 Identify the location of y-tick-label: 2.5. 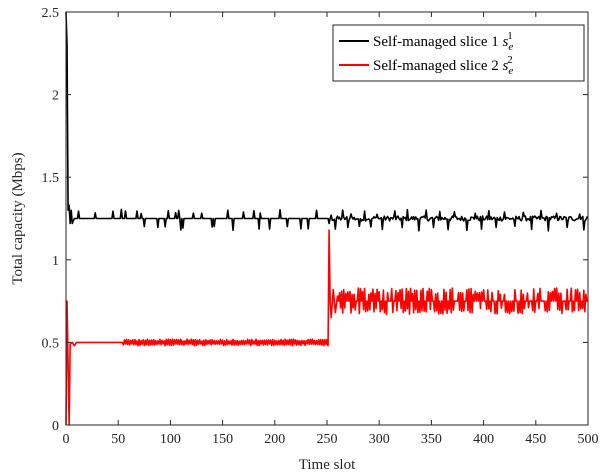
(51, 13).